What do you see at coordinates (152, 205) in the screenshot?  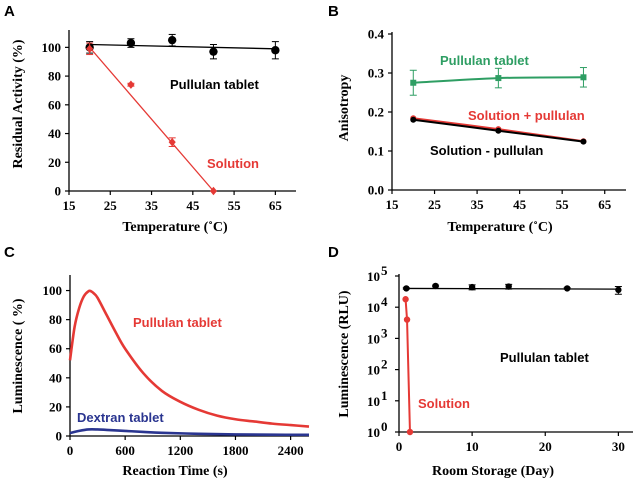 I see `panel-a-xtick-label: 35` at bounding box center [152, 205].